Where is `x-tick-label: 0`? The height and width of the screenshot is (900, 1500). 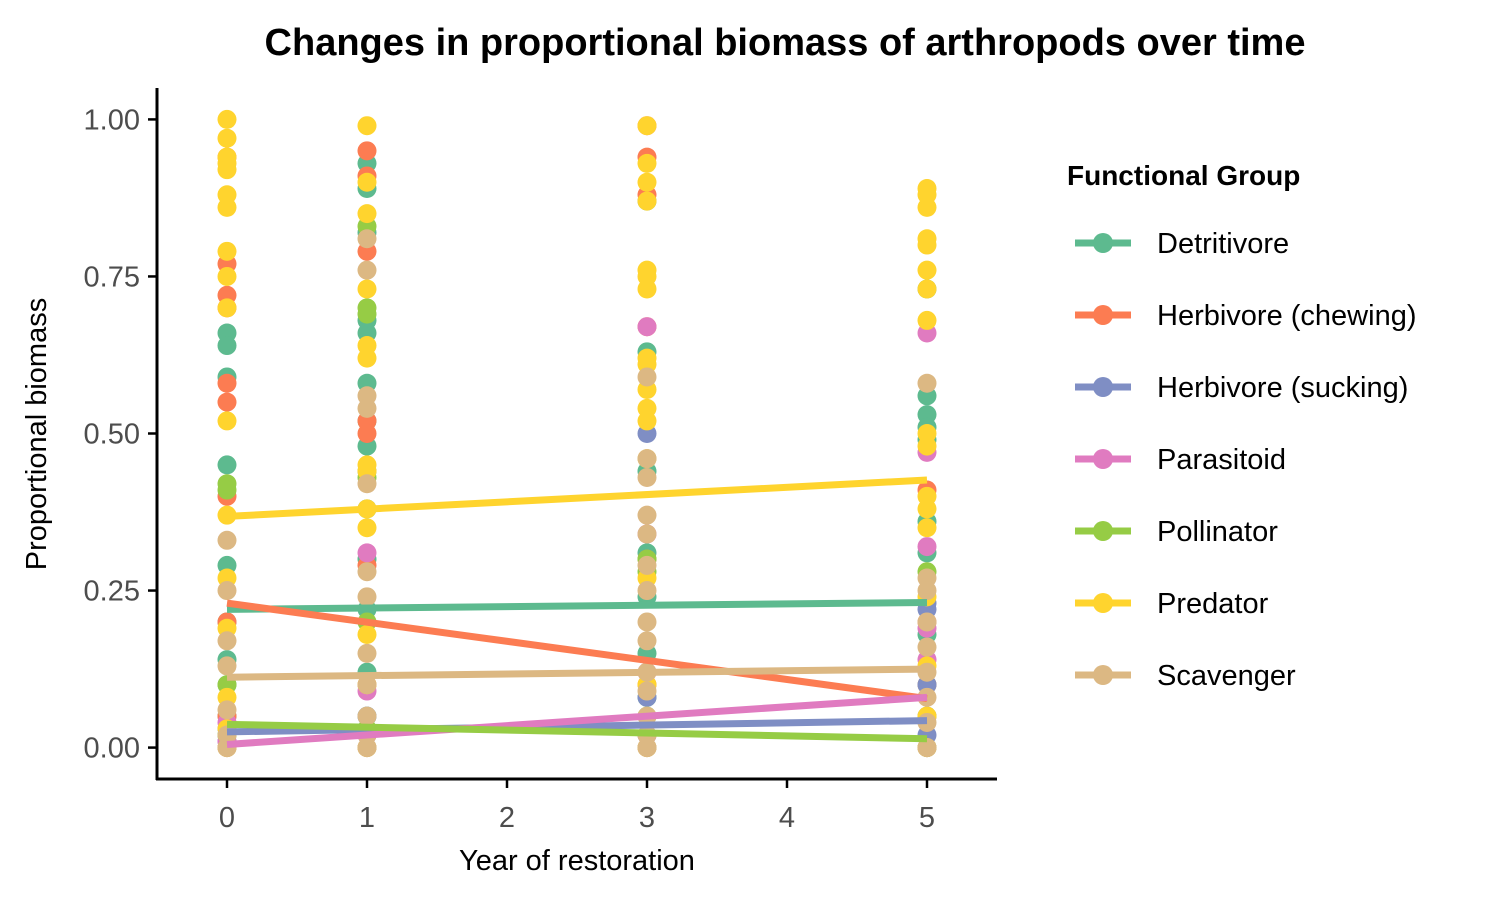
x-tick-label: 0 is located at coordinates (227, 818).